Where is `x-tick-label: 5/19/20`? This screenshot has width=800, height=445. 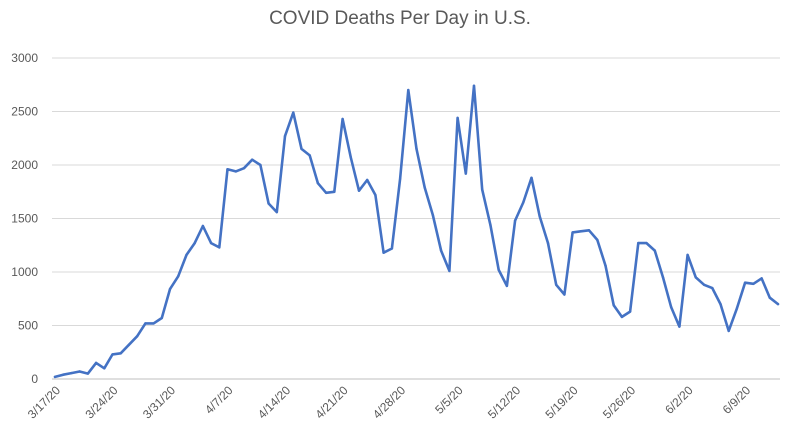
x-tick-label: 5/19/20 is located at coordinates (562, 402).